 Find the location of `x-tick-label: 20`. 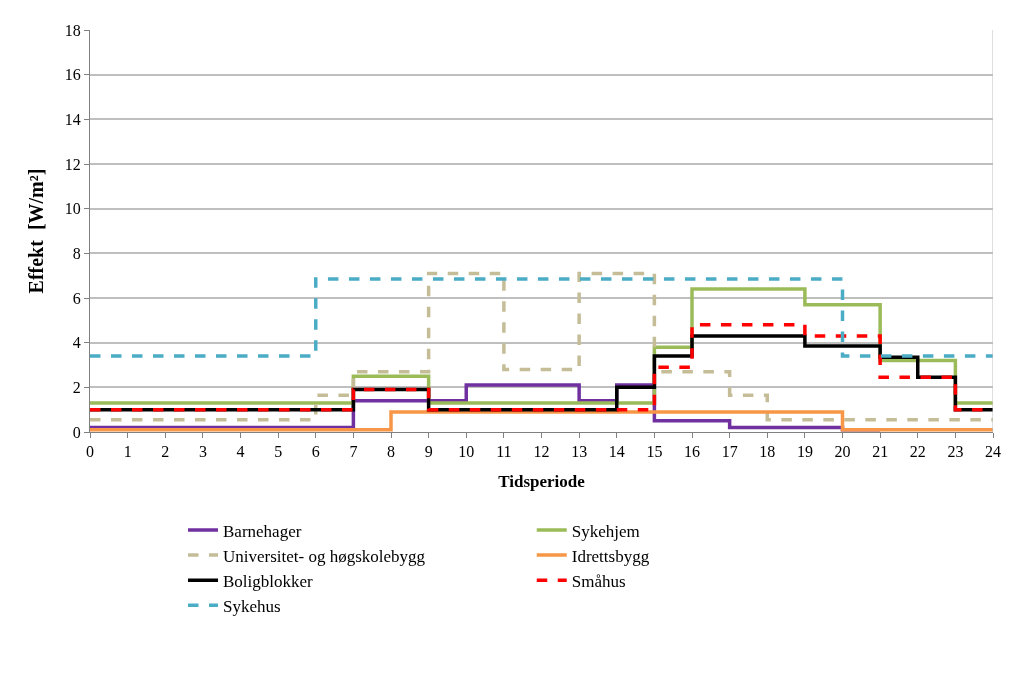

x-tick-label: 20 is located at coordinates (842, 452).